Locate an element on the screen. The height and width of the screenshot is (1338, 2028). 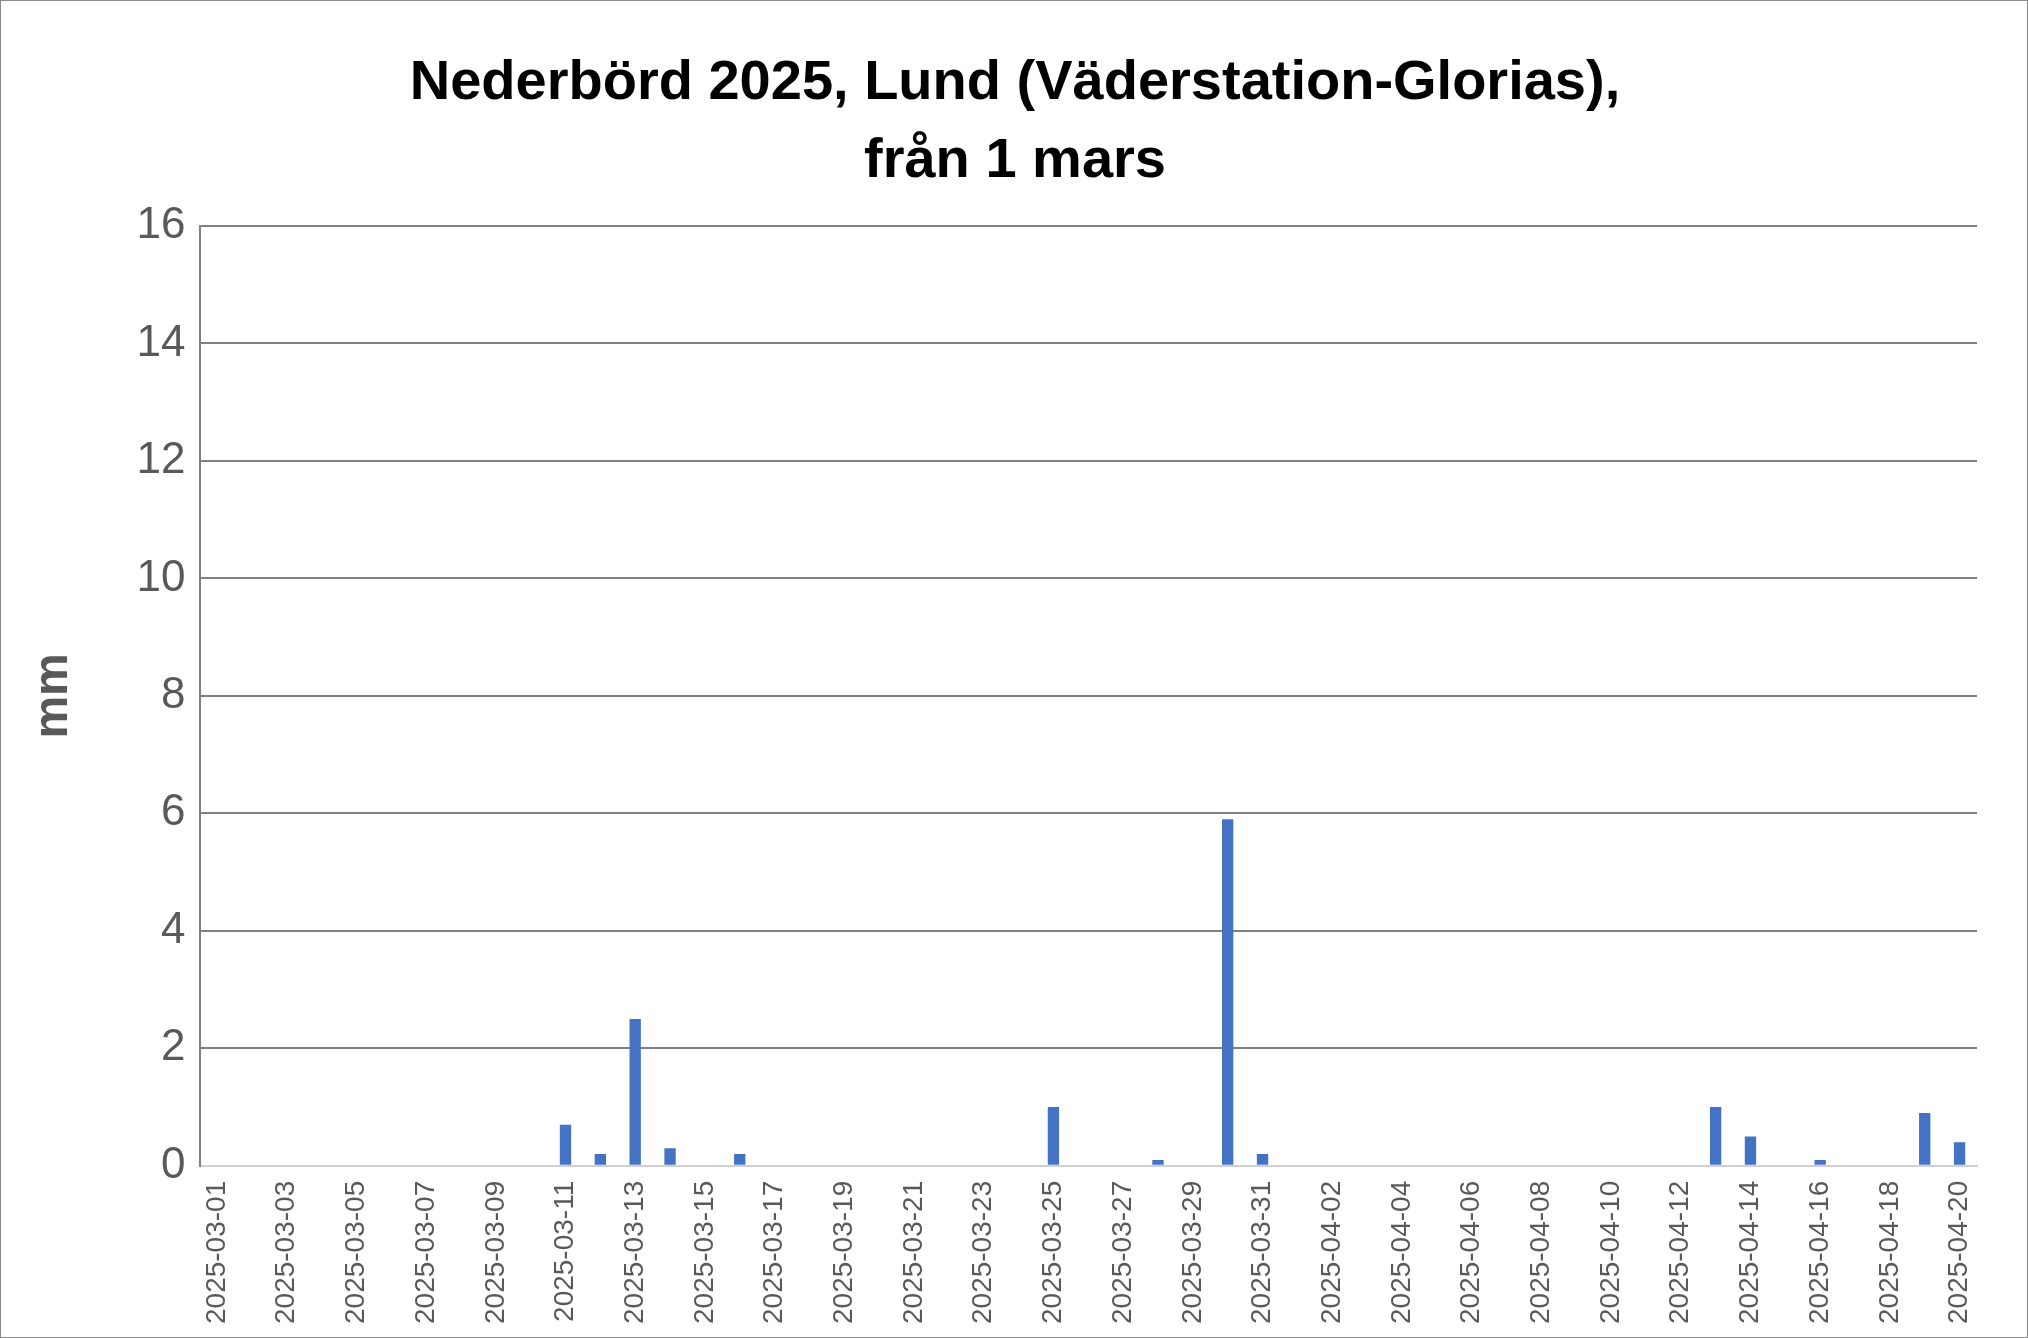
x-tick-label: 2025-04-16 is located at coordinates (1818, 1252).